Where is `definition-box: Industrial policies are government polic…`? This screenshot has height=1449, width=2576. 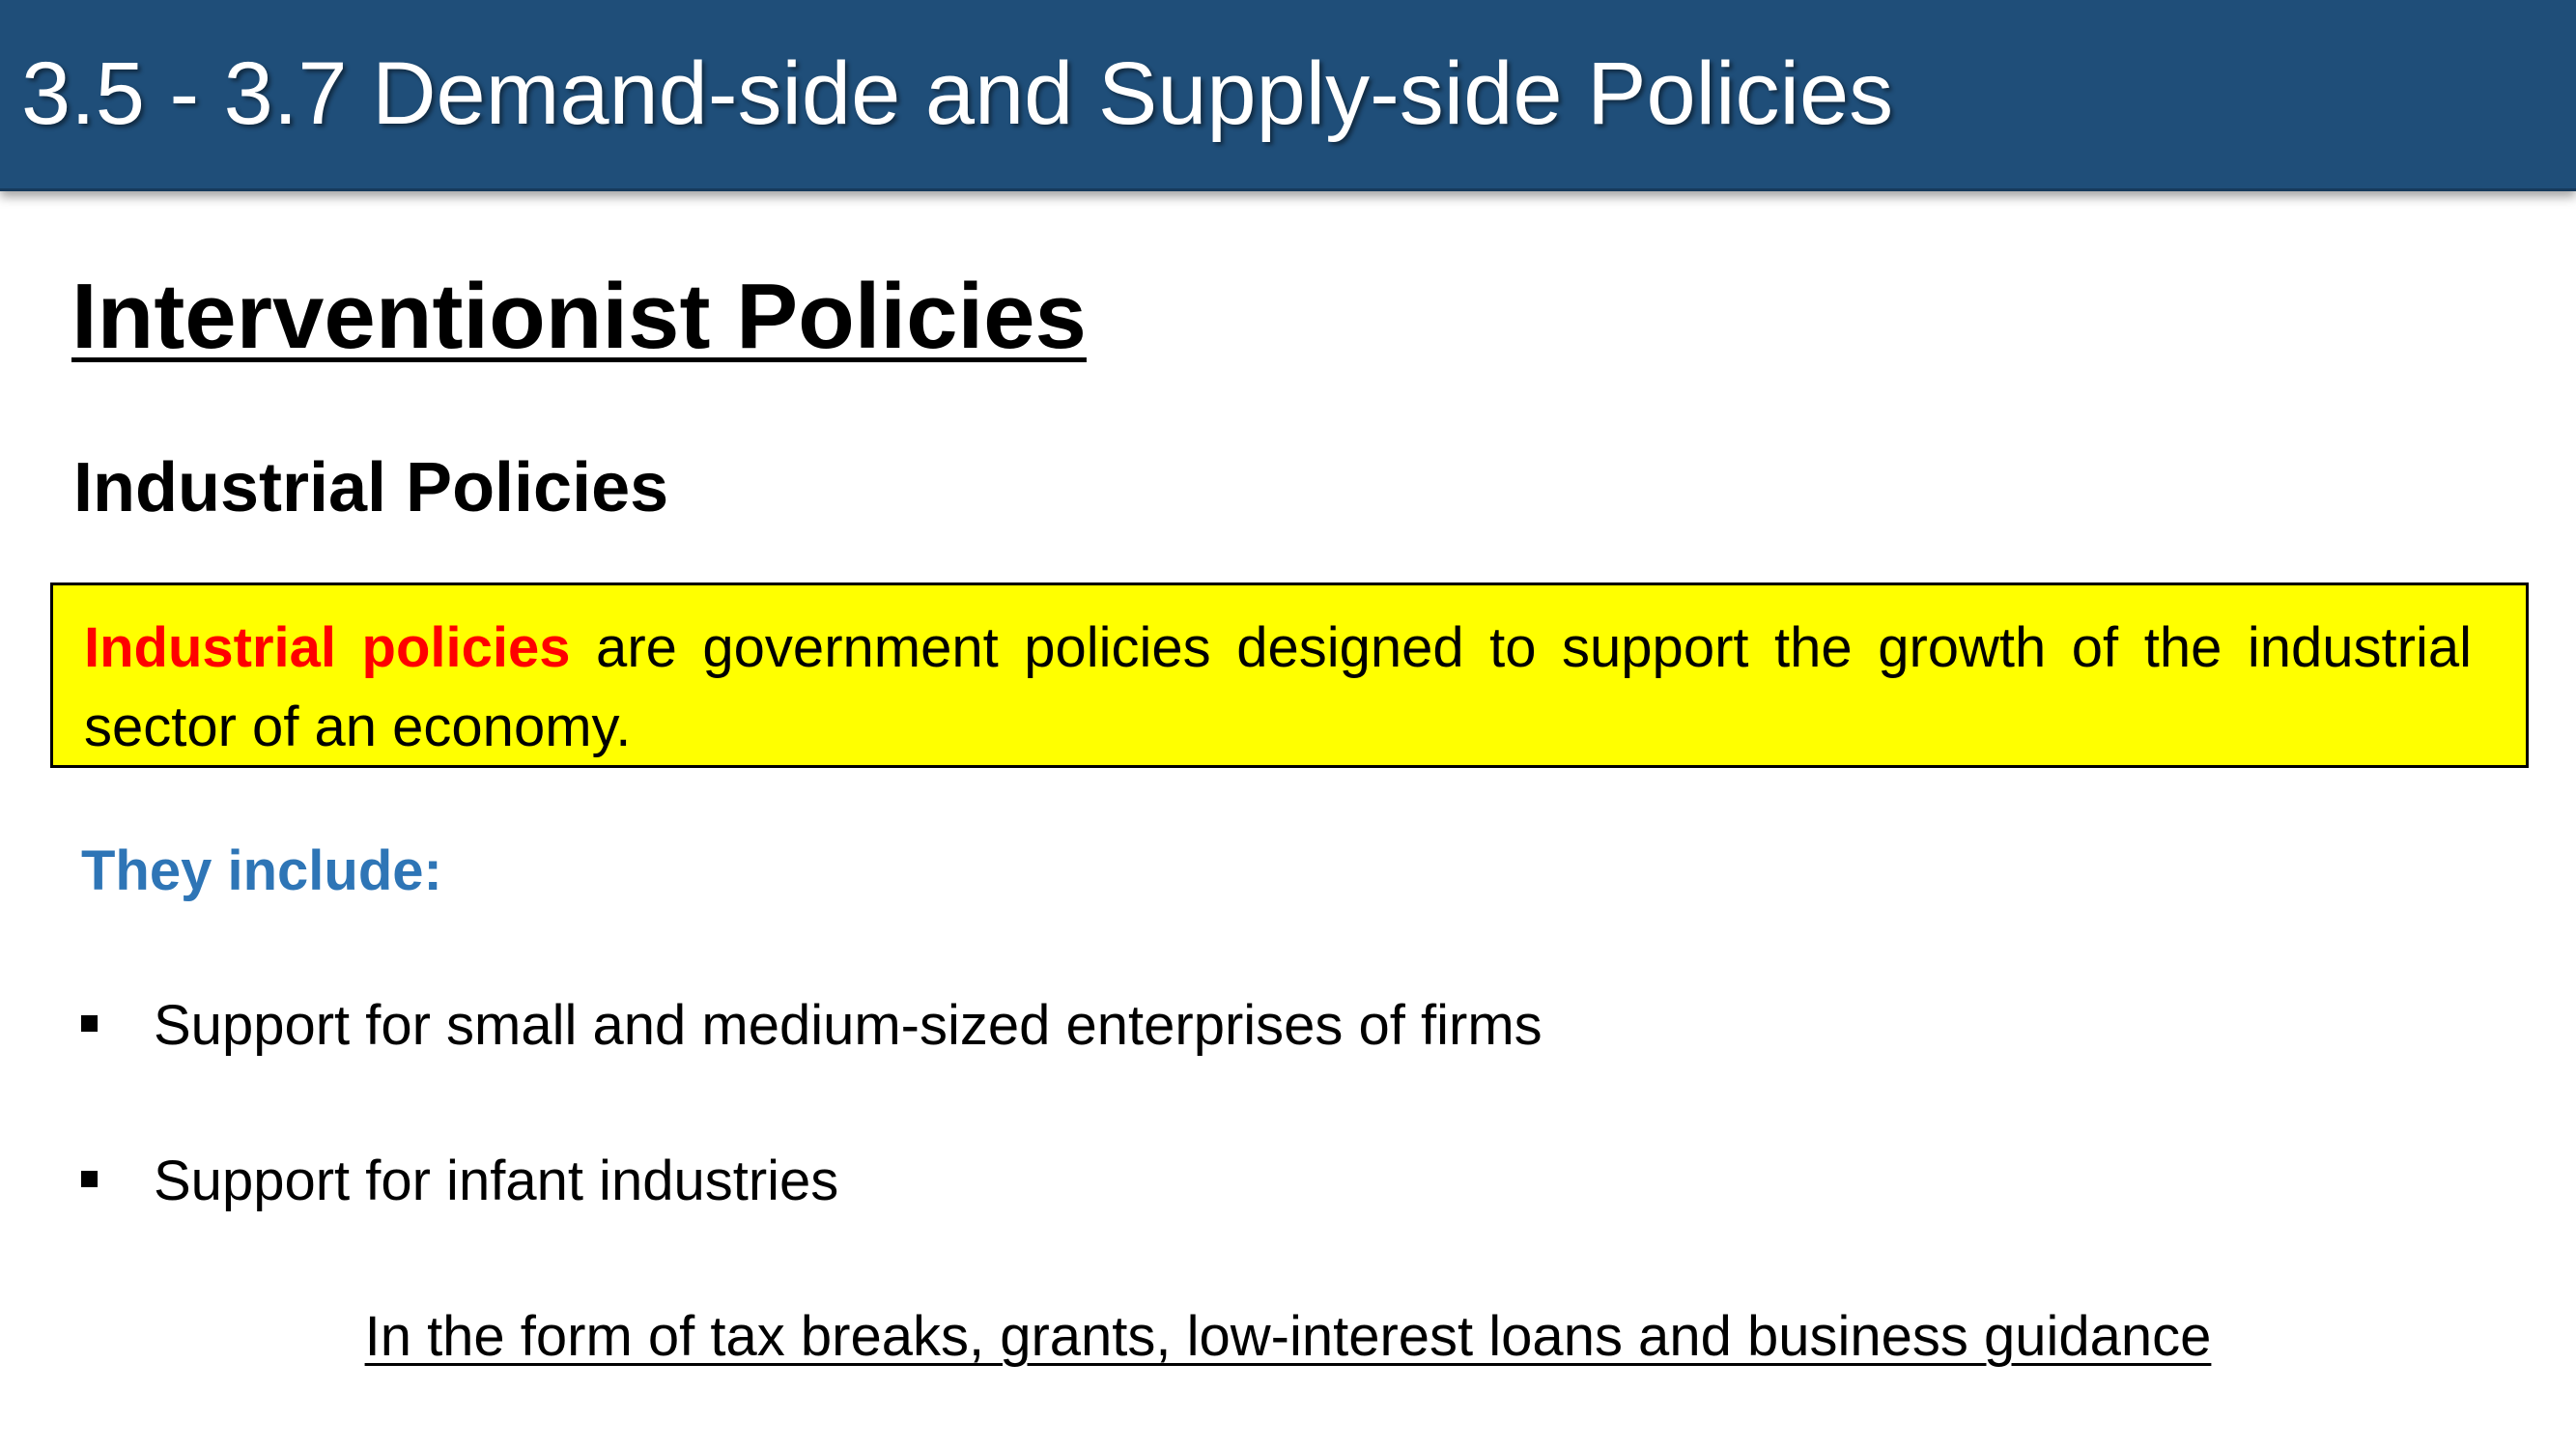 definition-box: Industrial policies are government polic… is located at coordinates (1289, 675).